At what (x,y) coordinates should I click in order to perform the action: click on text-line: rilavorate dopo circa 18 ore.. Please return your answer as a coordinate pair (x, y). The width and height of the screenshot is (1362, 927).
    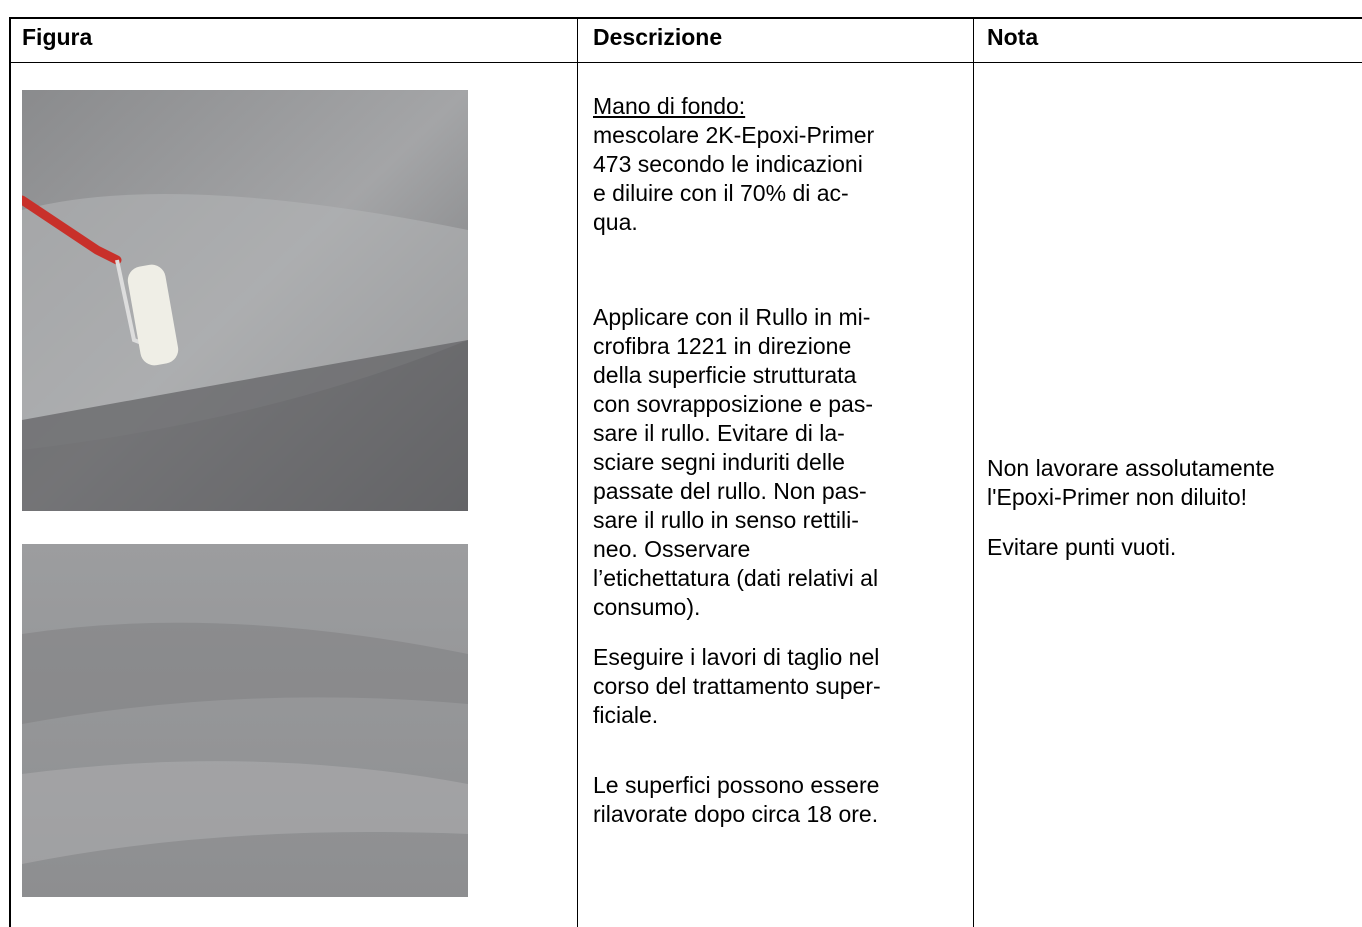
    Looking at the image, I should click on (736, 814).